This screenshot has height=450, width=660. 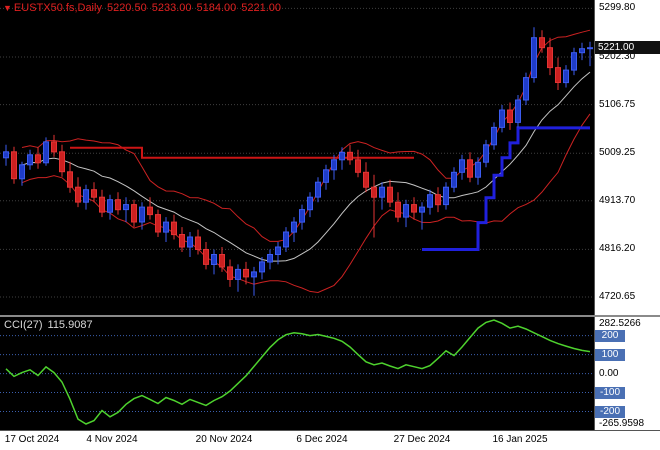 I want to click on price-axis-label: 5299.80, so click(x=617, y=8).